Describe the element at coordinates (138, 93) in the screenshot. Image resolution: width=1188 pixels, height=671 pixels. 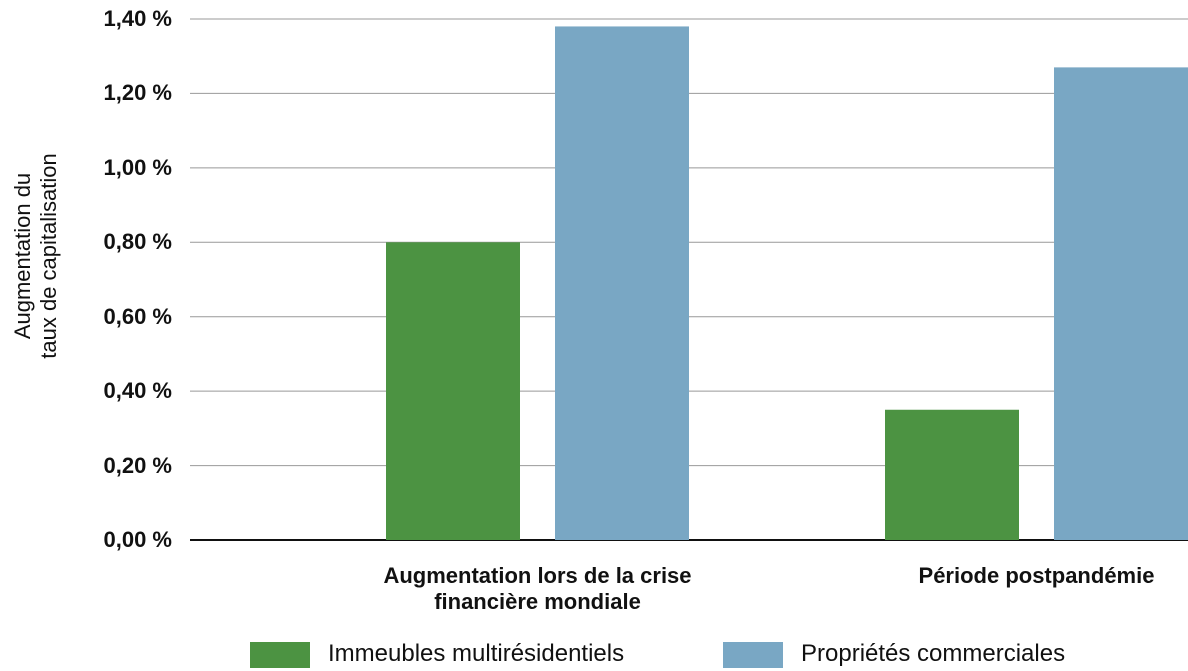
I see `y-tick-label: 1,20 %` at that location.